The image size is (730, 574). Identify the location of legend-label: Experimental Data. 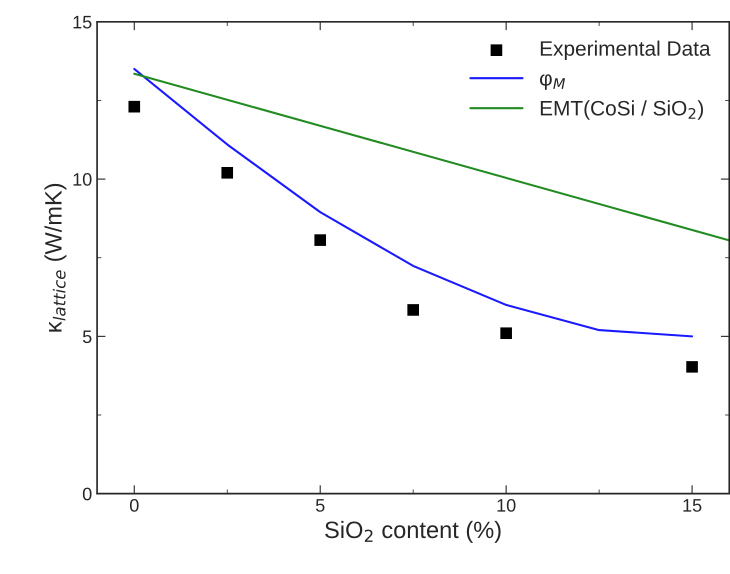
(625, 50).